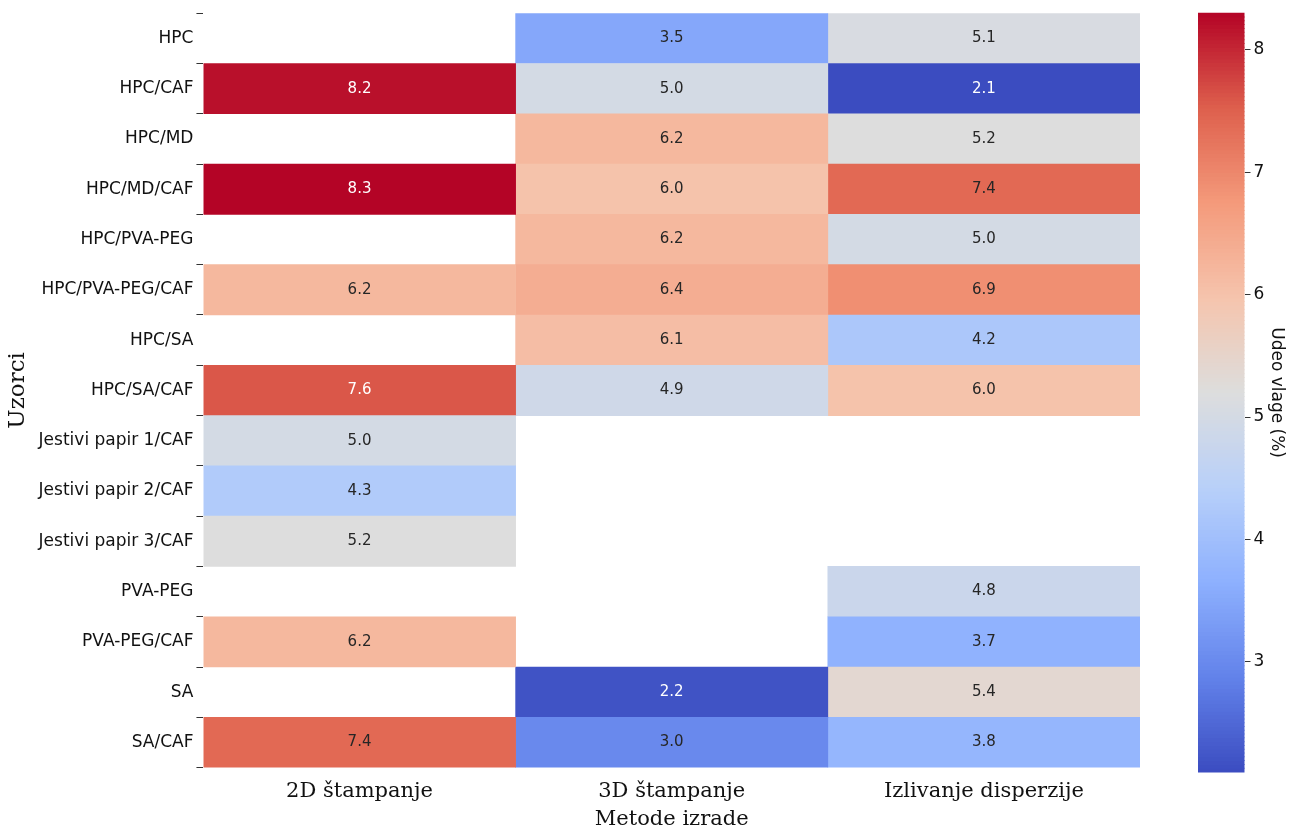 This screenshot has width=1291, height=832. I want to click on y-tick-label: HPC/CAF, so click(156, 87).